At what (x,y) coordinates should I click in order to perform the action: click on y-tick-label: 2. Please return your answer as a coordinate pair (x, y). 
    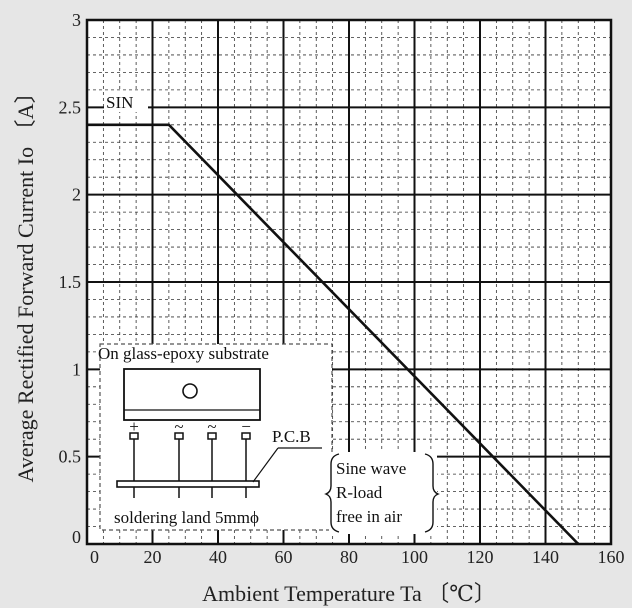
    Looking at the image, I should click on (76, 195).